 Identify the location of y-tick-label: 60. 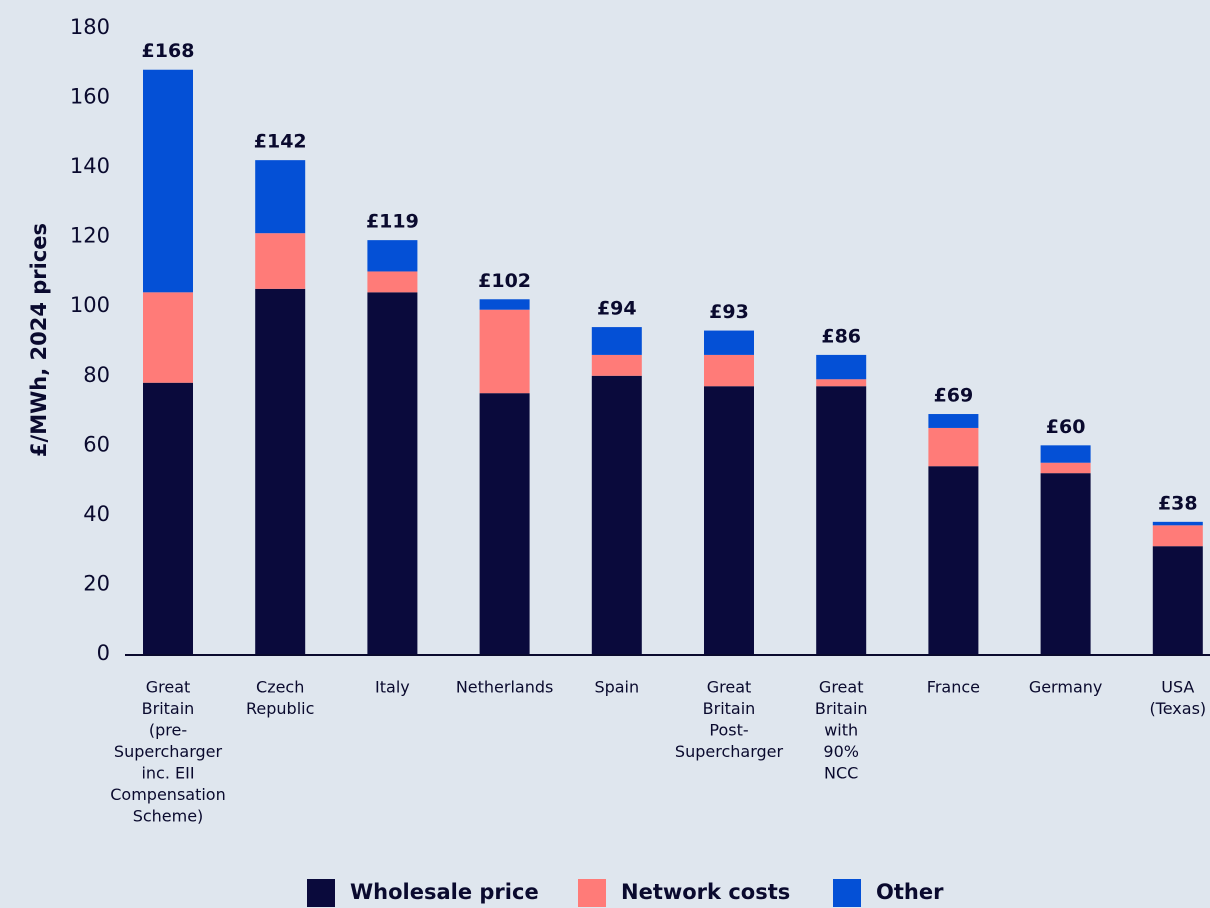
(96, 444).